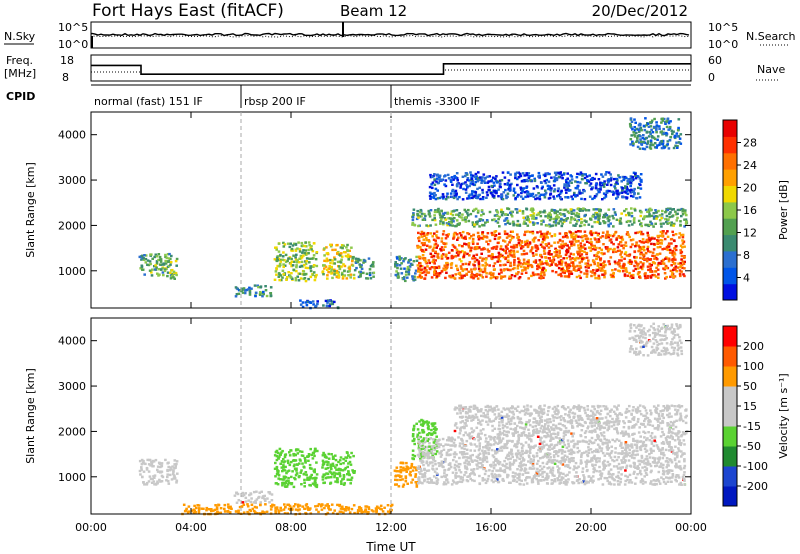 This screenshot has height=554, width=800. I want to click on colorbar-swatch, so click(730, 128).